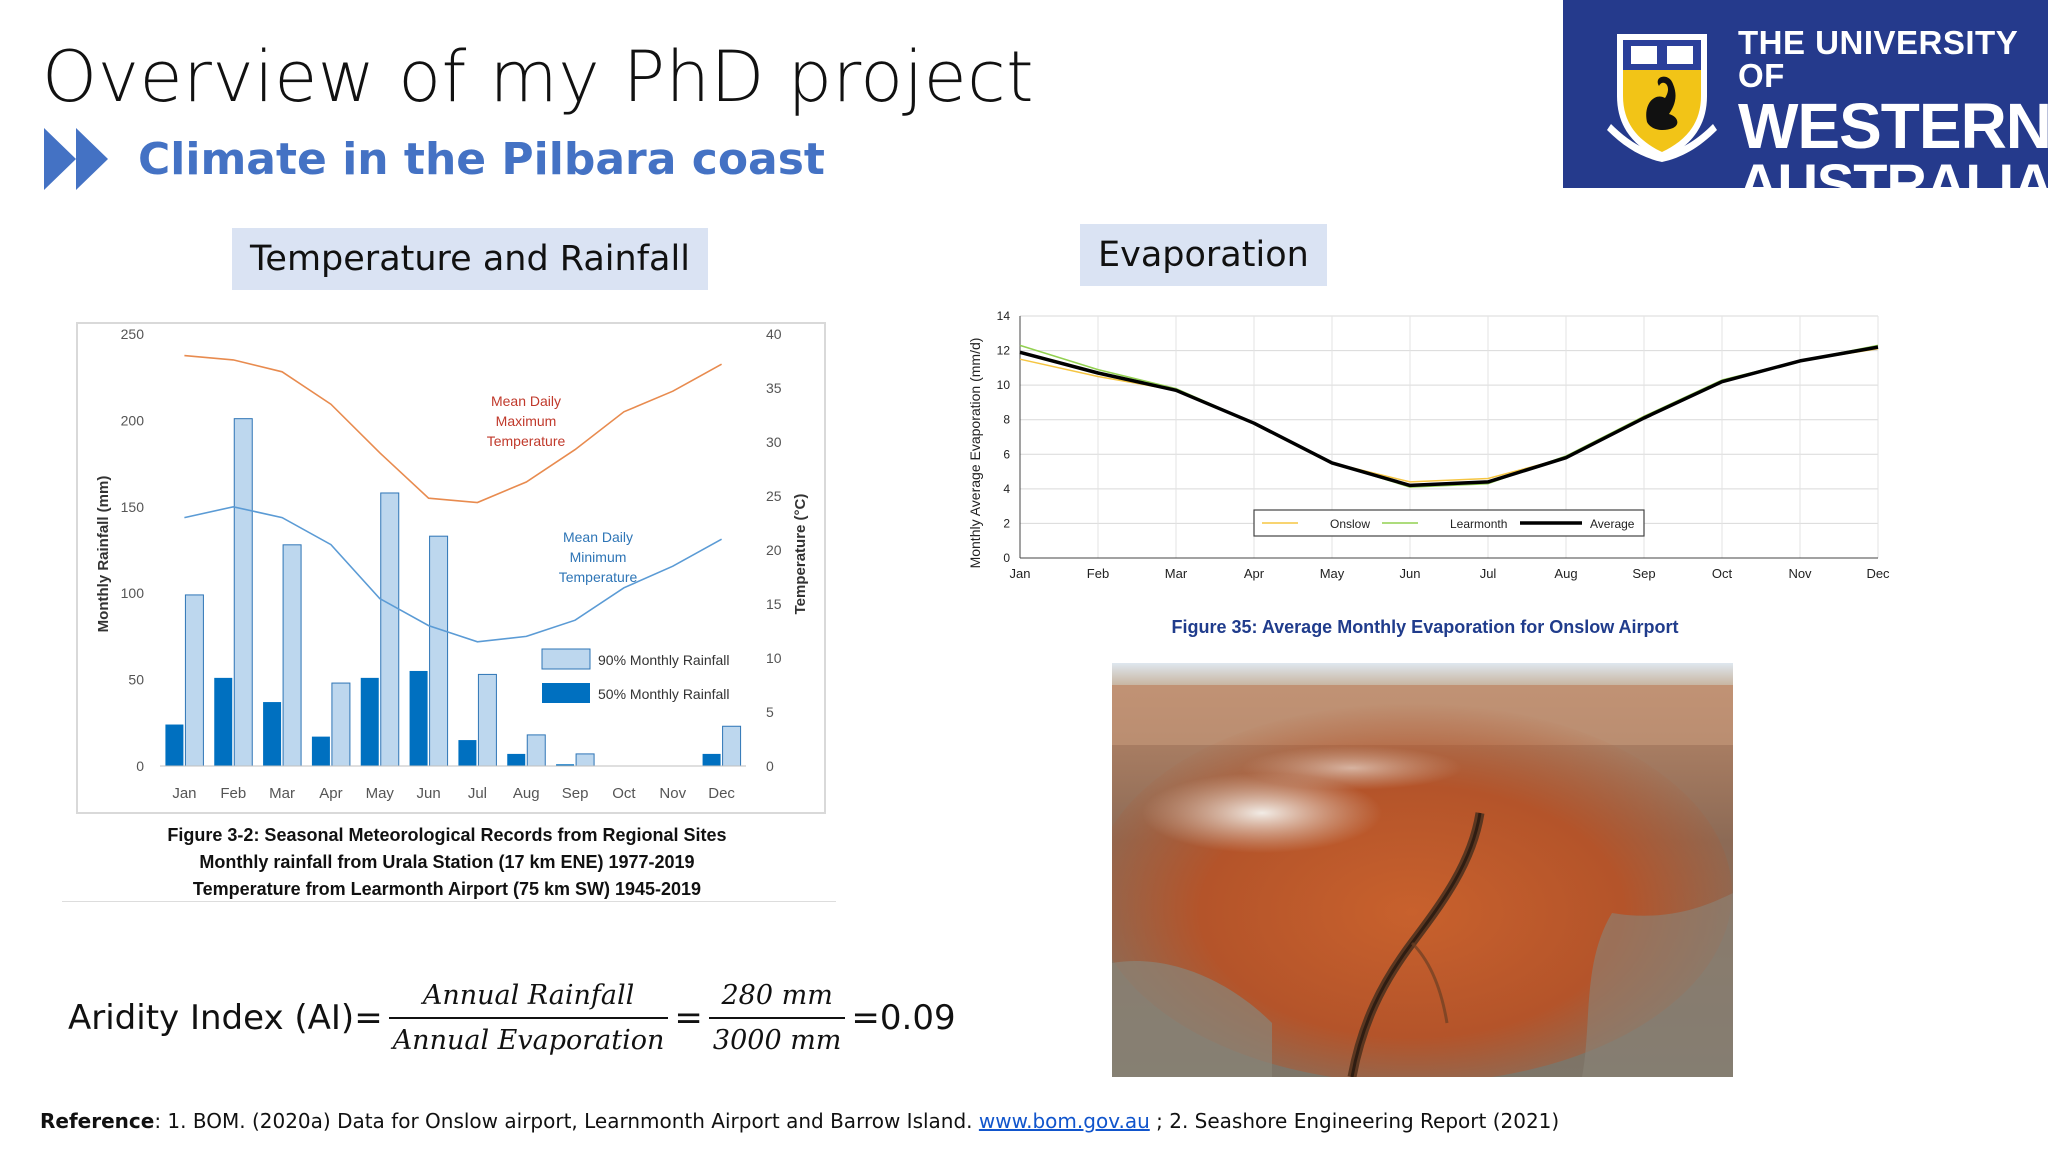 Image resolution: width=2048 pixels, height=1152 pixels. Describe the element at coordinates (1004, 351) in the screenshot. I see `y-tick-label: 12` at that location.